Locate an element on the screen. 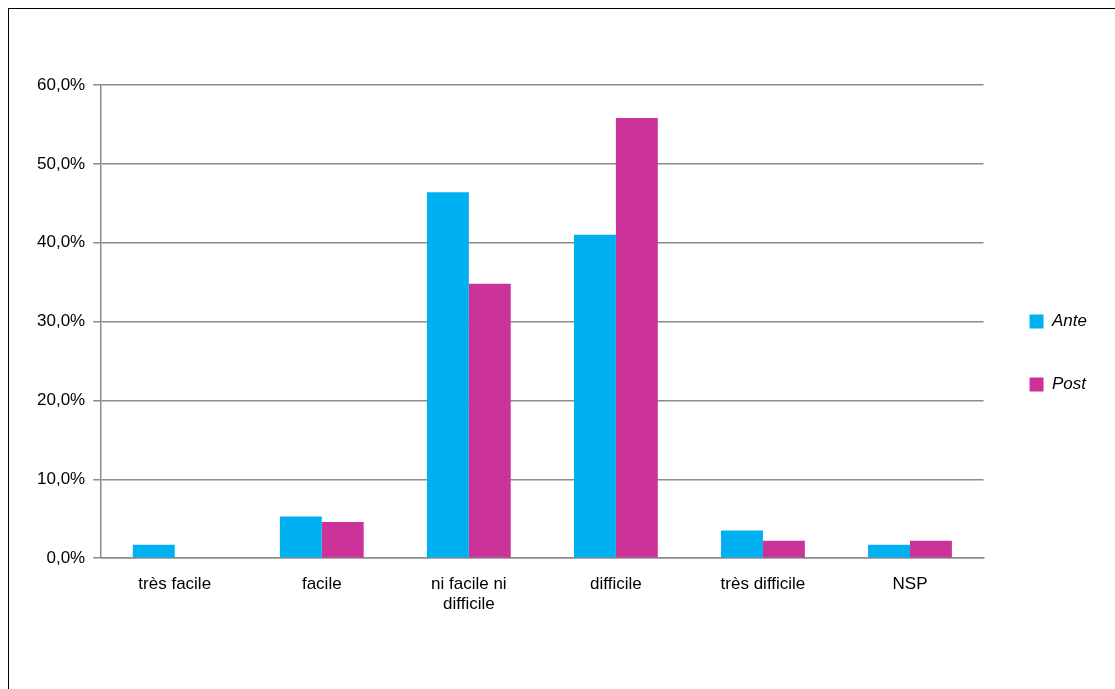 The image size is (1115, 689). legend-label: Post is located at coordinates (1070, 384).